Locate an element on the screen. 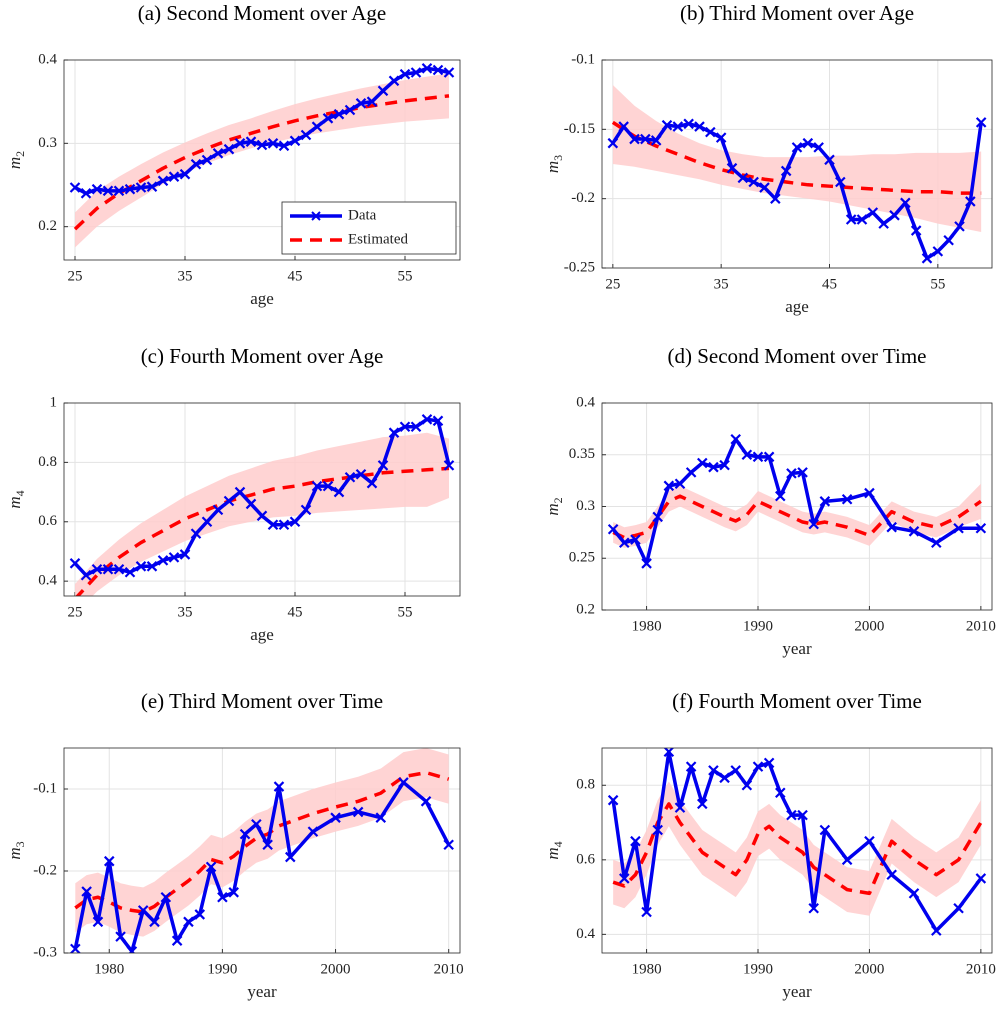 This screenshot has height=1014, width=1003. x-axis-label: age is located at coordinates (262, 634).